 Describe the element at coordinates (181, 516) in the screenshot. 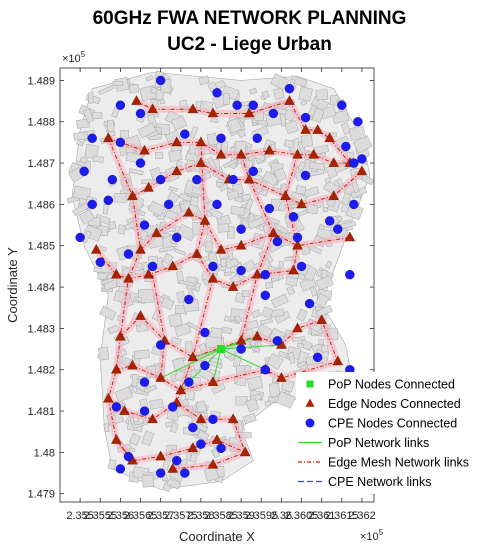

I see `x-tick-label: 2.3575` at that location.